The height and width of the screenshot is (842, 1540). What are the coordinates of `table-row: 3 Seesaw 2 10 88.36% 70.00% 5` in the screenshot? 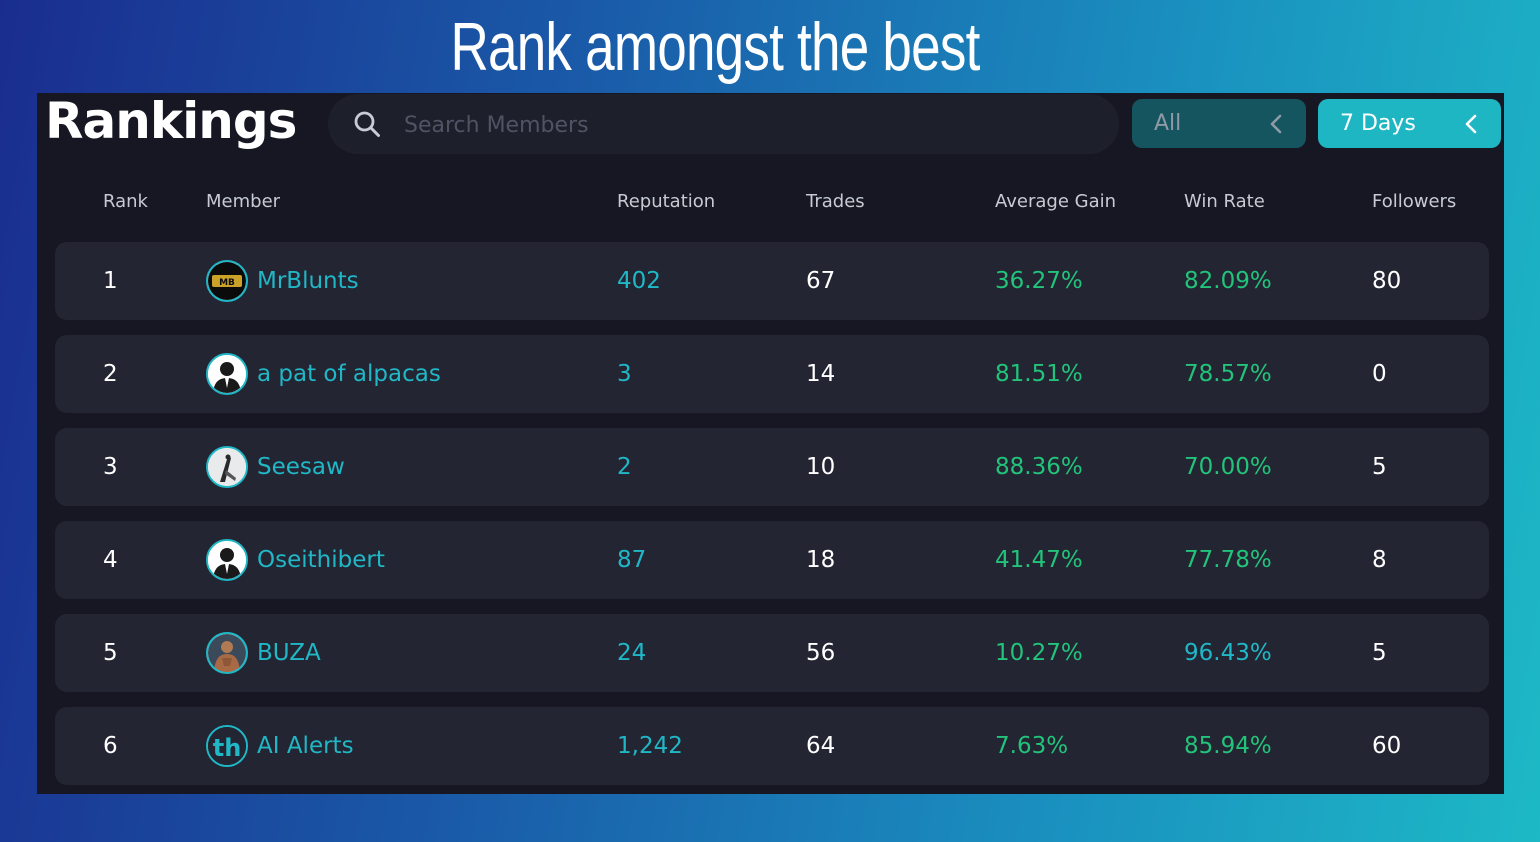 It's located at (772, 467).